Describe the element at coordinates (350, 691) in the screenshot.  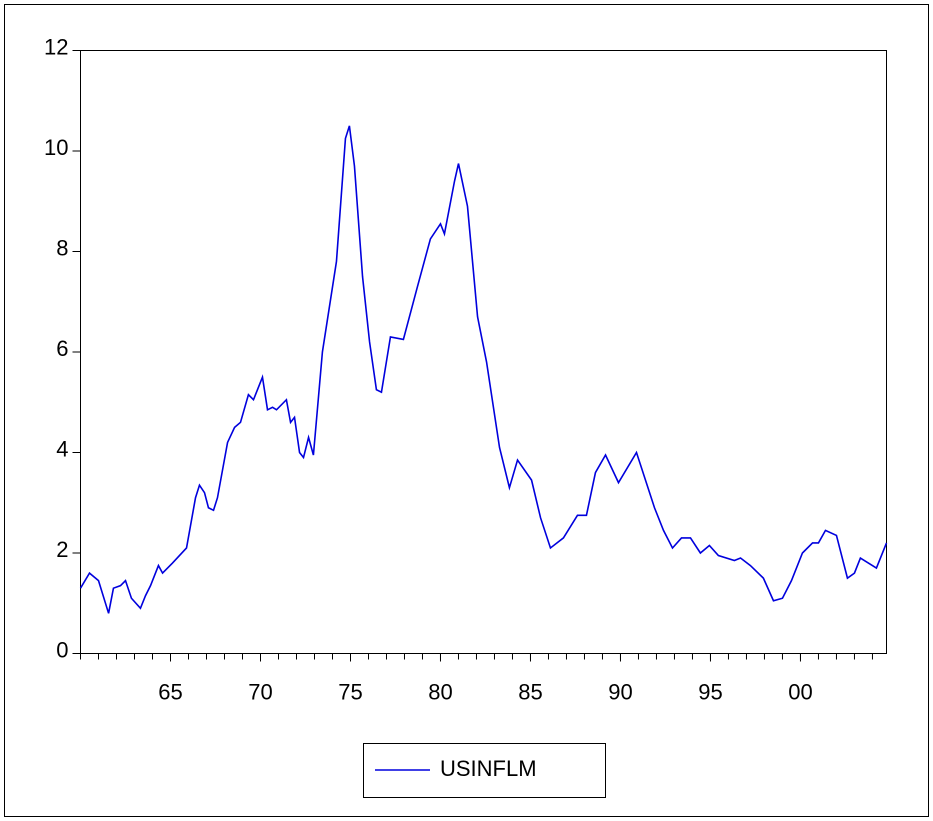
I see `x-tick-label: 75` at that location.